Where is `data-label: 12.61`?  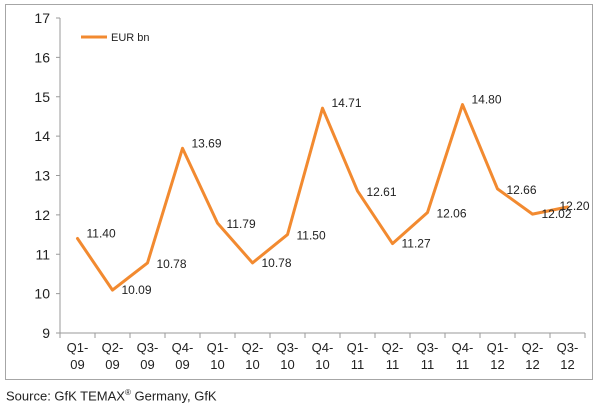 data-label: 12.61 is located at coordinates (382, 192).